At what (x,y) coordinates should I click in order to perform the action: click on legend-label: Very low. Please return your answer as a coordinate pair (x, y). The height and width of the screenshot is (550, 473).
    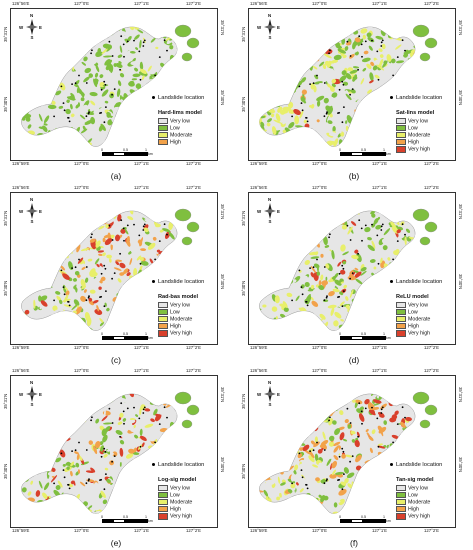
    Looking at the image, I should click on (180, 305).